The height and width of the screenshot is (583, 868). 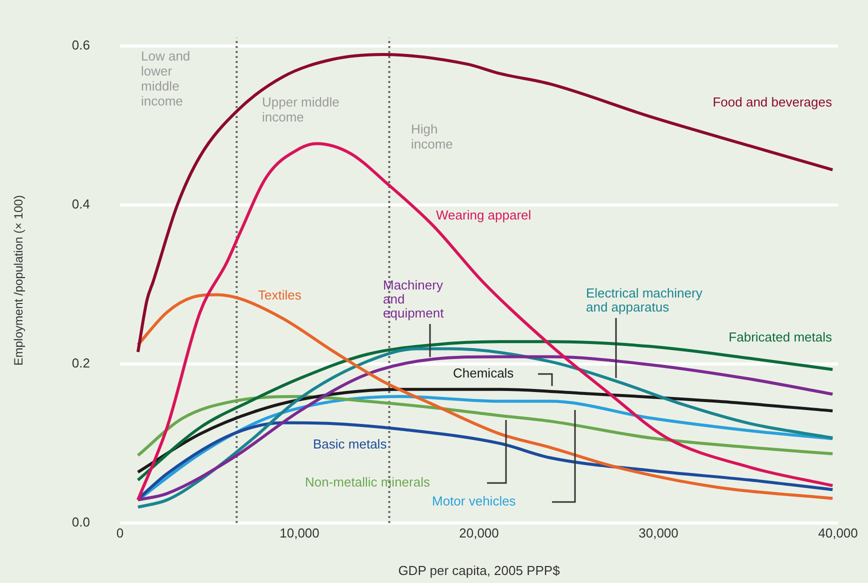 I want to click on series-label: Chemicals, so click(x=483, y=373).